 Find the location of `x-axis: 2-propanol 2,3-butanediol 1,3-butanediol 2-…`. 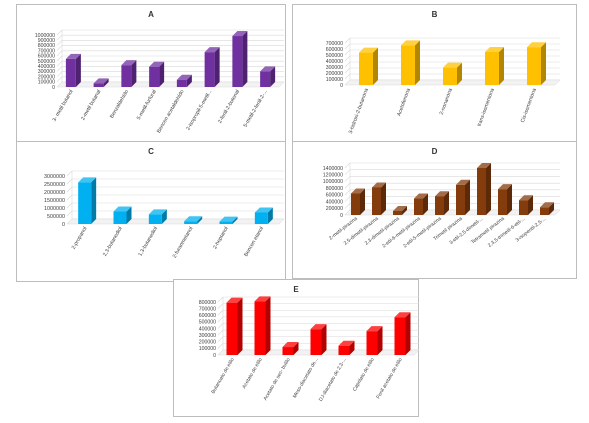

x-axis: 2-propanol 2,3-butanediol 1,3-butanediol 2-… is located at coordinates (168, 242).